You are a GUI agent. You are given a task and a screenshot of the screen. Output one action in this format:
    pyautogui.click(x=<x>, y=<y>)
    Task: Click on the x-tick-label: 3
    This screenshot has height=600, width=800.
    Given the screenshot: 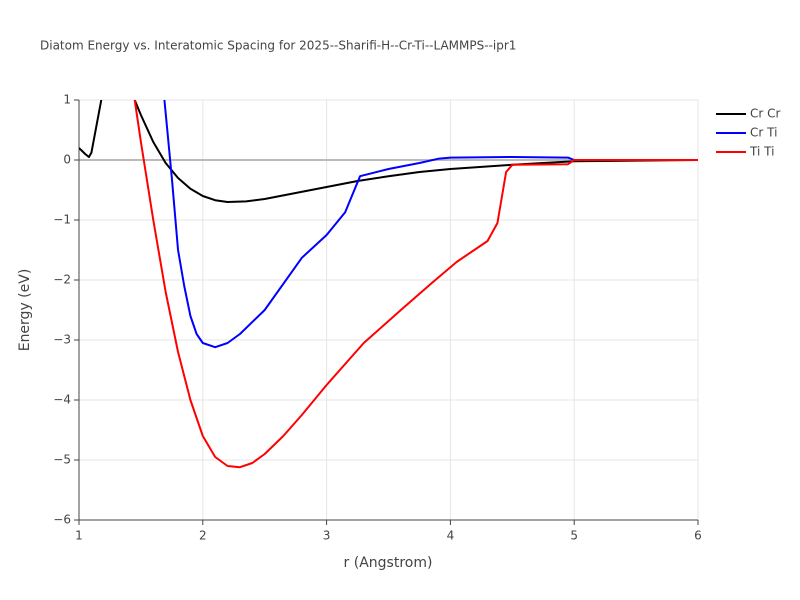 What is the action you would take?
    pyautogui.click(x=327, y=536)
    